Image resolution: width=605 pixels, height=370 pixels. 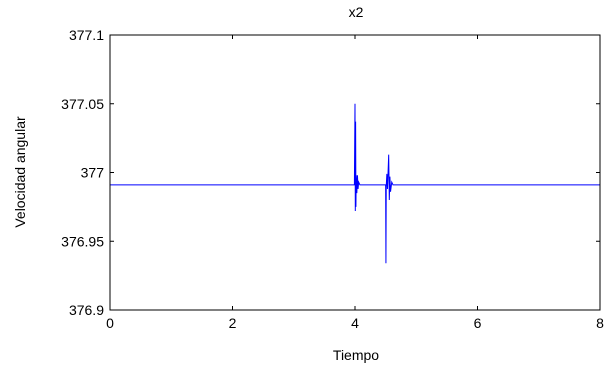 What do you see at coordinates (86, 310) in the screenshot?
I see `y-tick-label: 376.9` at bounding box center [86, 310].